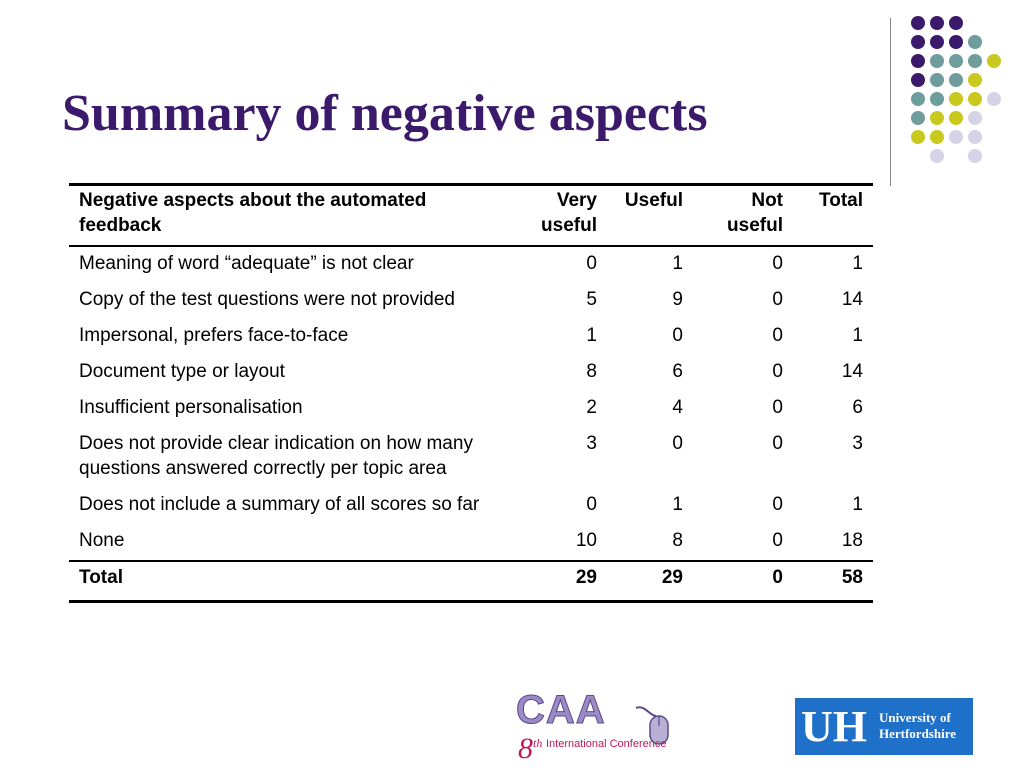 This screenshot has width=1024, height=768. Describe the element at coordinates (385, 113) in the screenshot. I see `page-title: Summary of negative aspects` at that location.